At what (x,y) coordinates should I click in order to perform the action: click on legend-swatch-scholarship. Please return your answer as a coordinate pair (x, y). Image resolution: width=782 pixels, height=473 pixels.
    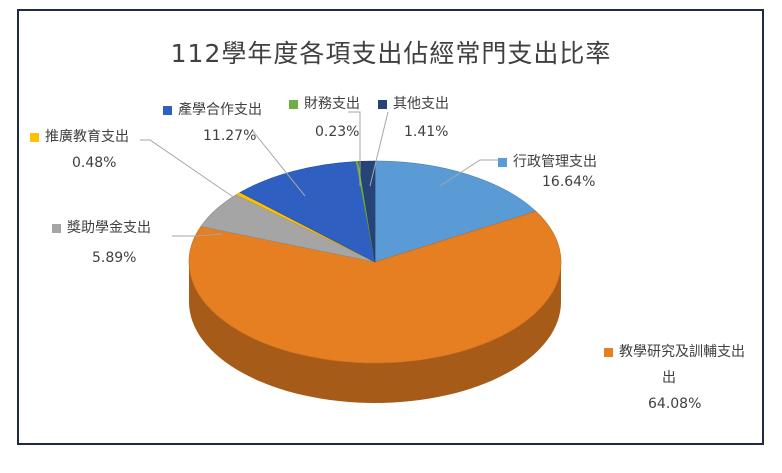
    Looking at the image, I should click on (56, 228).